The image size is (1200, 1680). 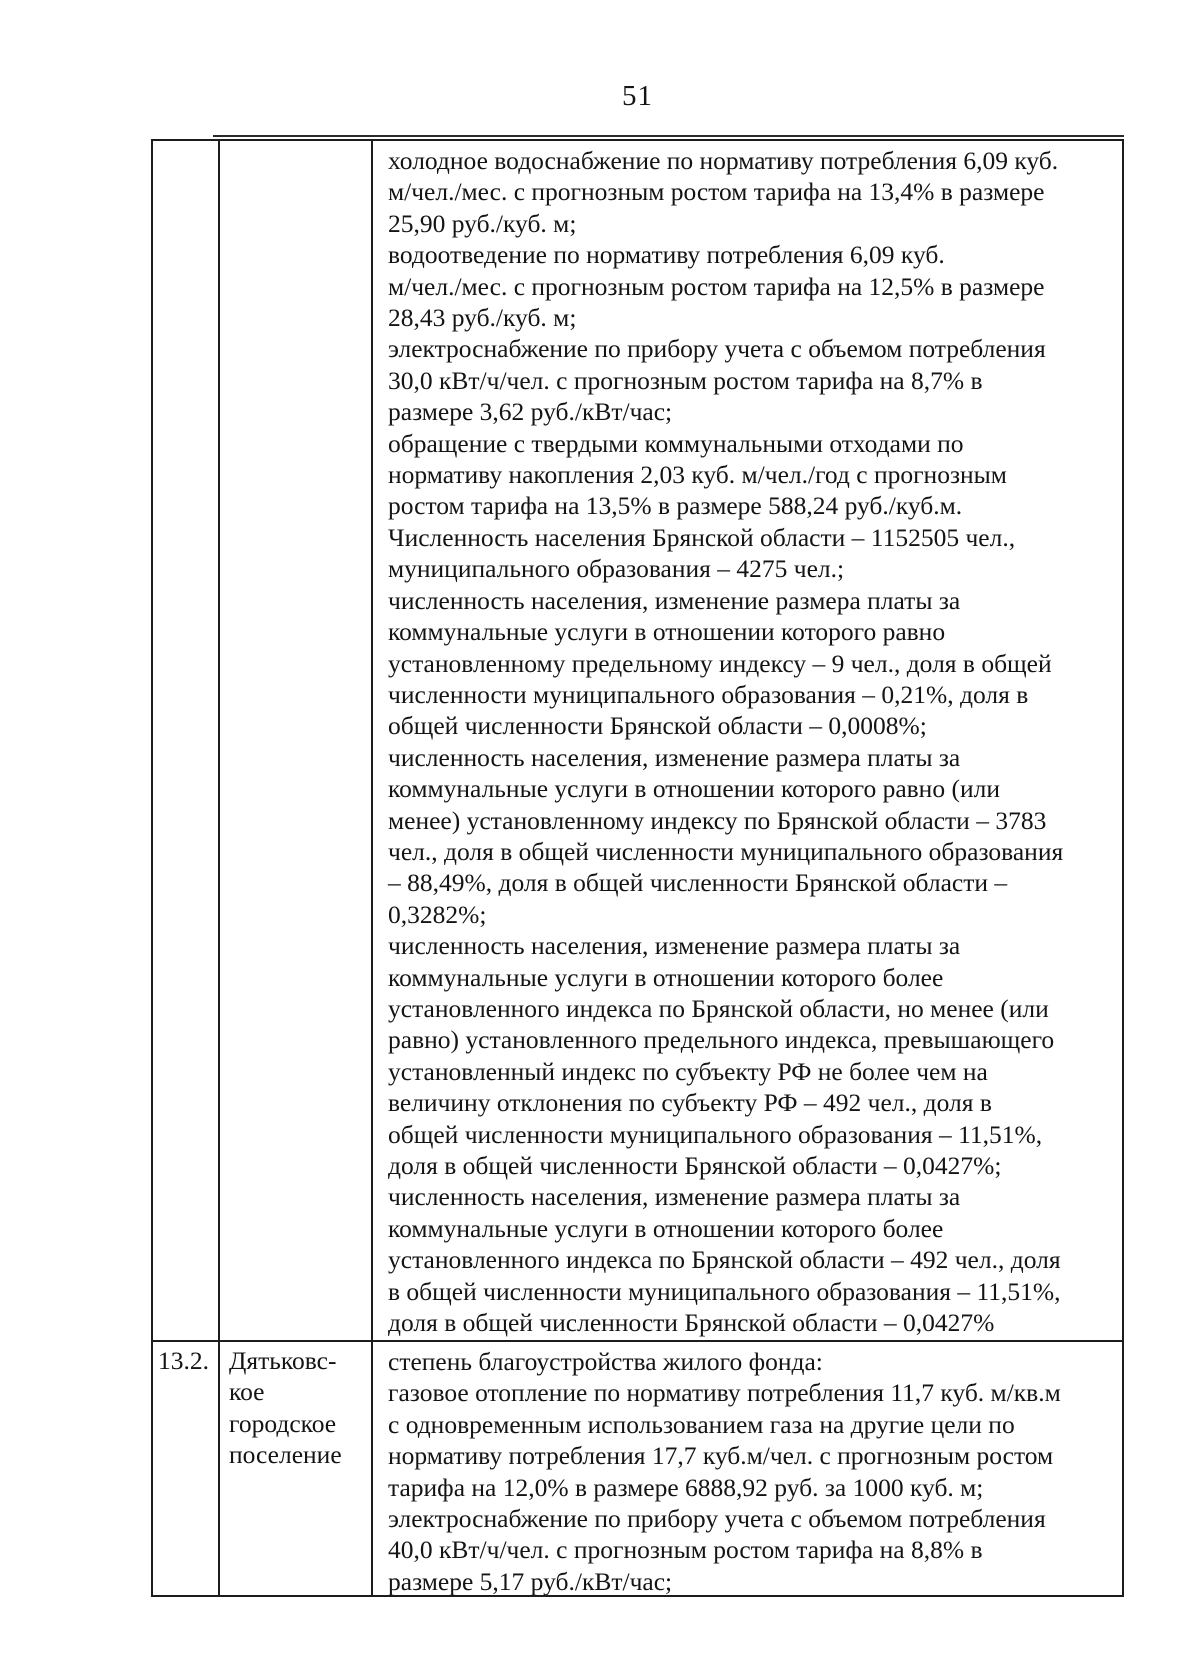 What do you see at coordinates (283, 1423) in the screenshot?
I see `text-line: городское` at bounding box center [283, 1423].